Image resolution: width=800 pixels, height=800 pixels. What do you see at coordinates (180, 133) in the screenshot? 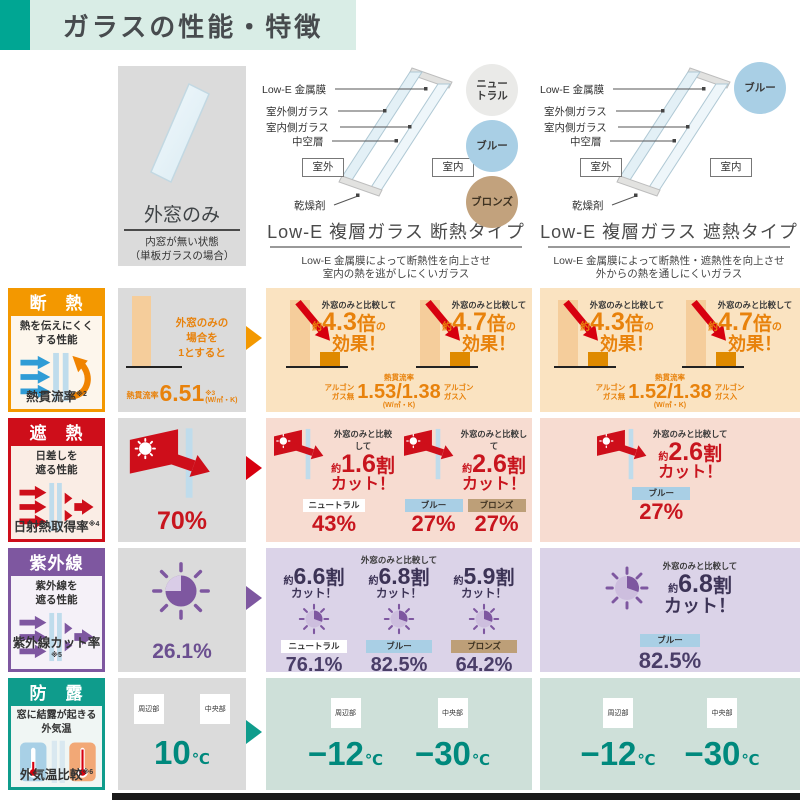
I see `glass-pane-icon` at bounding box center [180, 133].